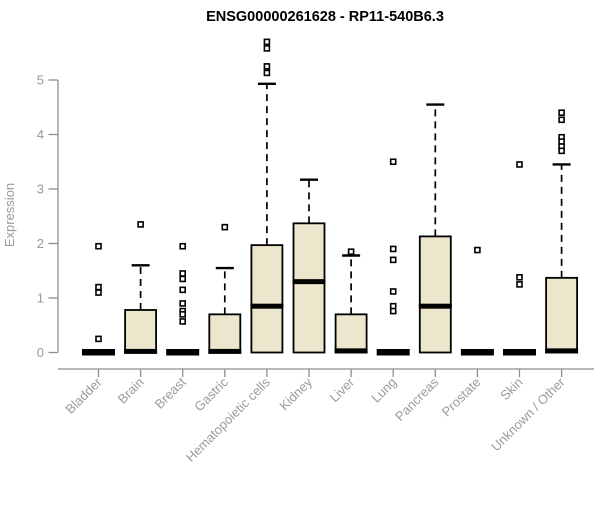  What do you see at coordinates (325, 17) in the screenshot?
I see `chart-title: ENSG00000261628 - RP11-540B6.3` at bounding box center [325, 17].